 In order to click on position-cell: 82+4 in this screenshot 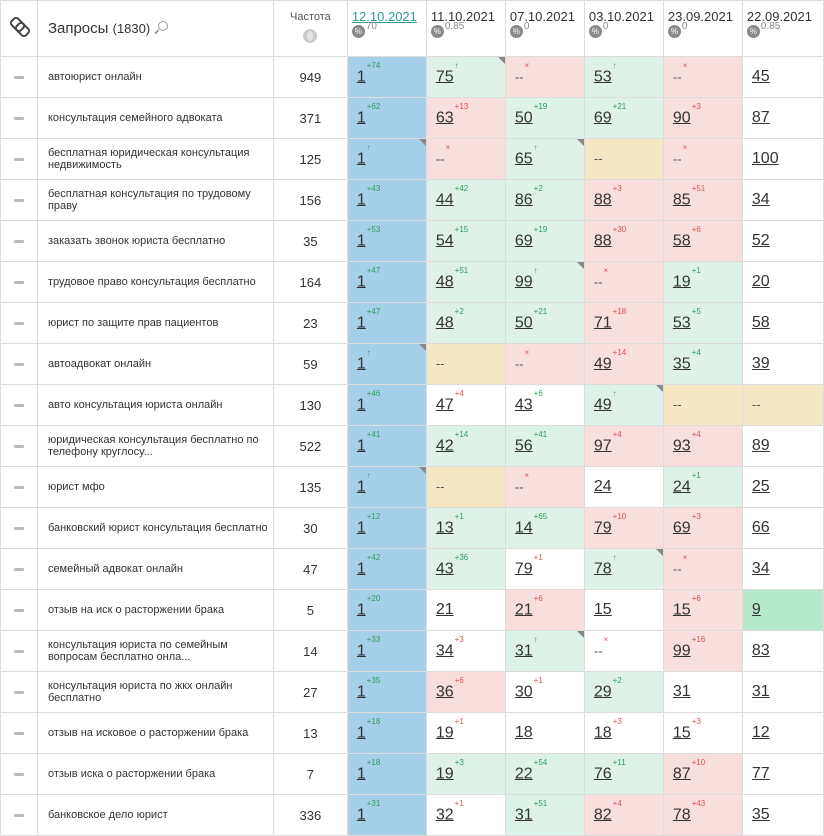, I will do `click(623, 815)`.